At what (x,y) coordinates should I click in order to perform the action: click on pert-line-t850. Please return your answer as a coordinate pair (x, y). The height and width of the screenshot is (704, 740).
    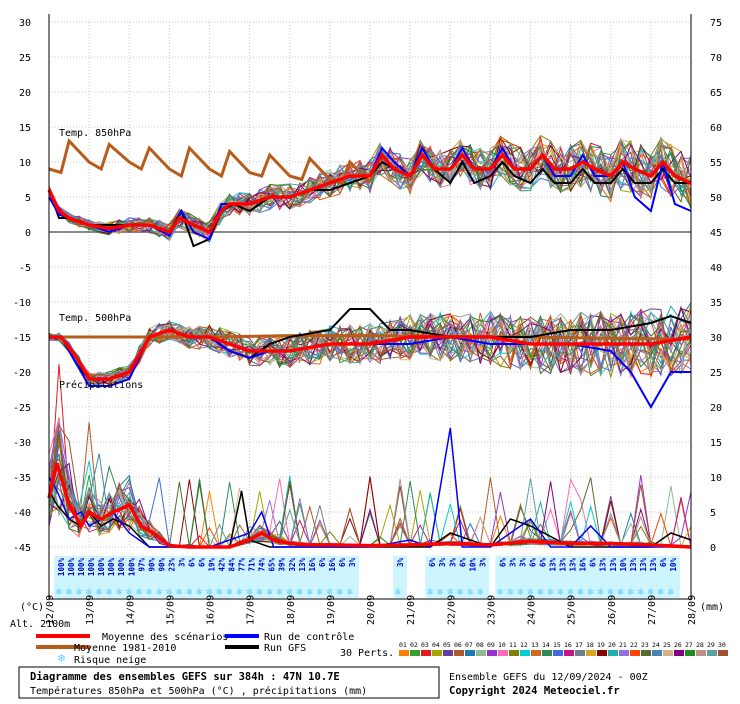
    Looking at the image, I should click on (370, 187).